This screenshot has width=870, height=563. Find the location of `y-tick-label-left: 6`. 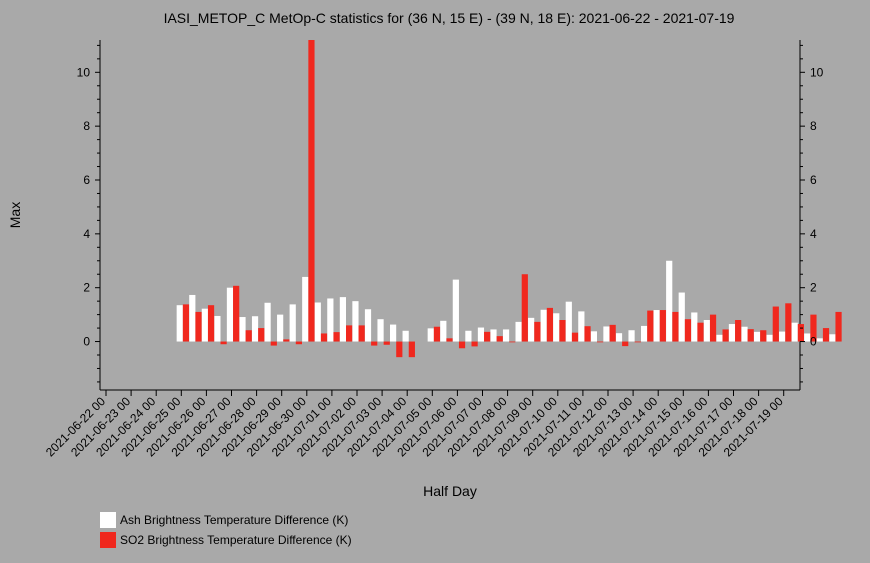

y-tick-label-left: 6 is located at coordinates (86, 180).